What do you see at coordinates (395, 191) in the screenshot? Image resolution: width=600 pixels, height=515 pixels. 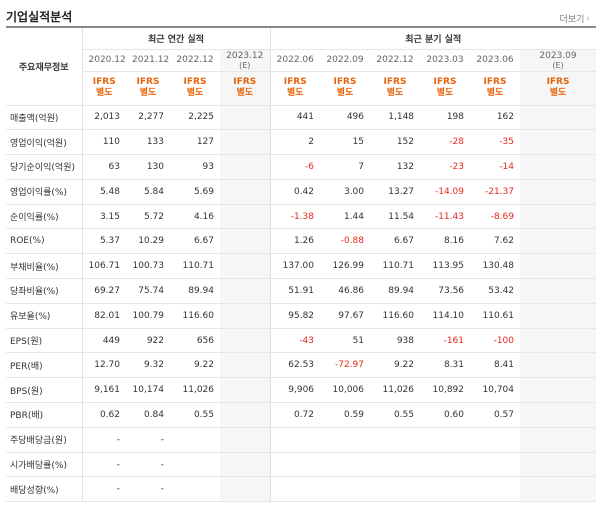 I see `table-cell: 13.27` at bounding box center [395, 191].